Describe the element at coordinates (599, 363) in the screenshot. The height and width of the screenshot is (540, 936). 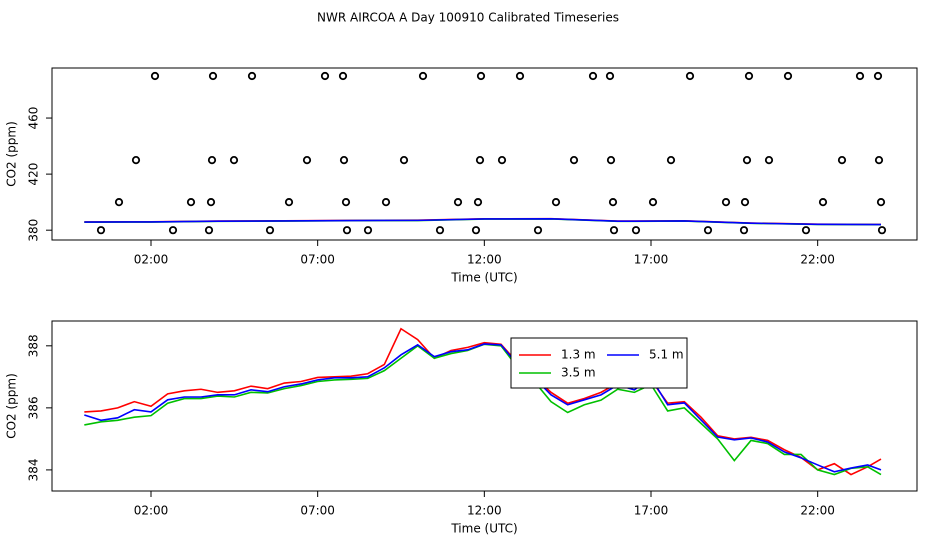
I see `legend-box` at that location.